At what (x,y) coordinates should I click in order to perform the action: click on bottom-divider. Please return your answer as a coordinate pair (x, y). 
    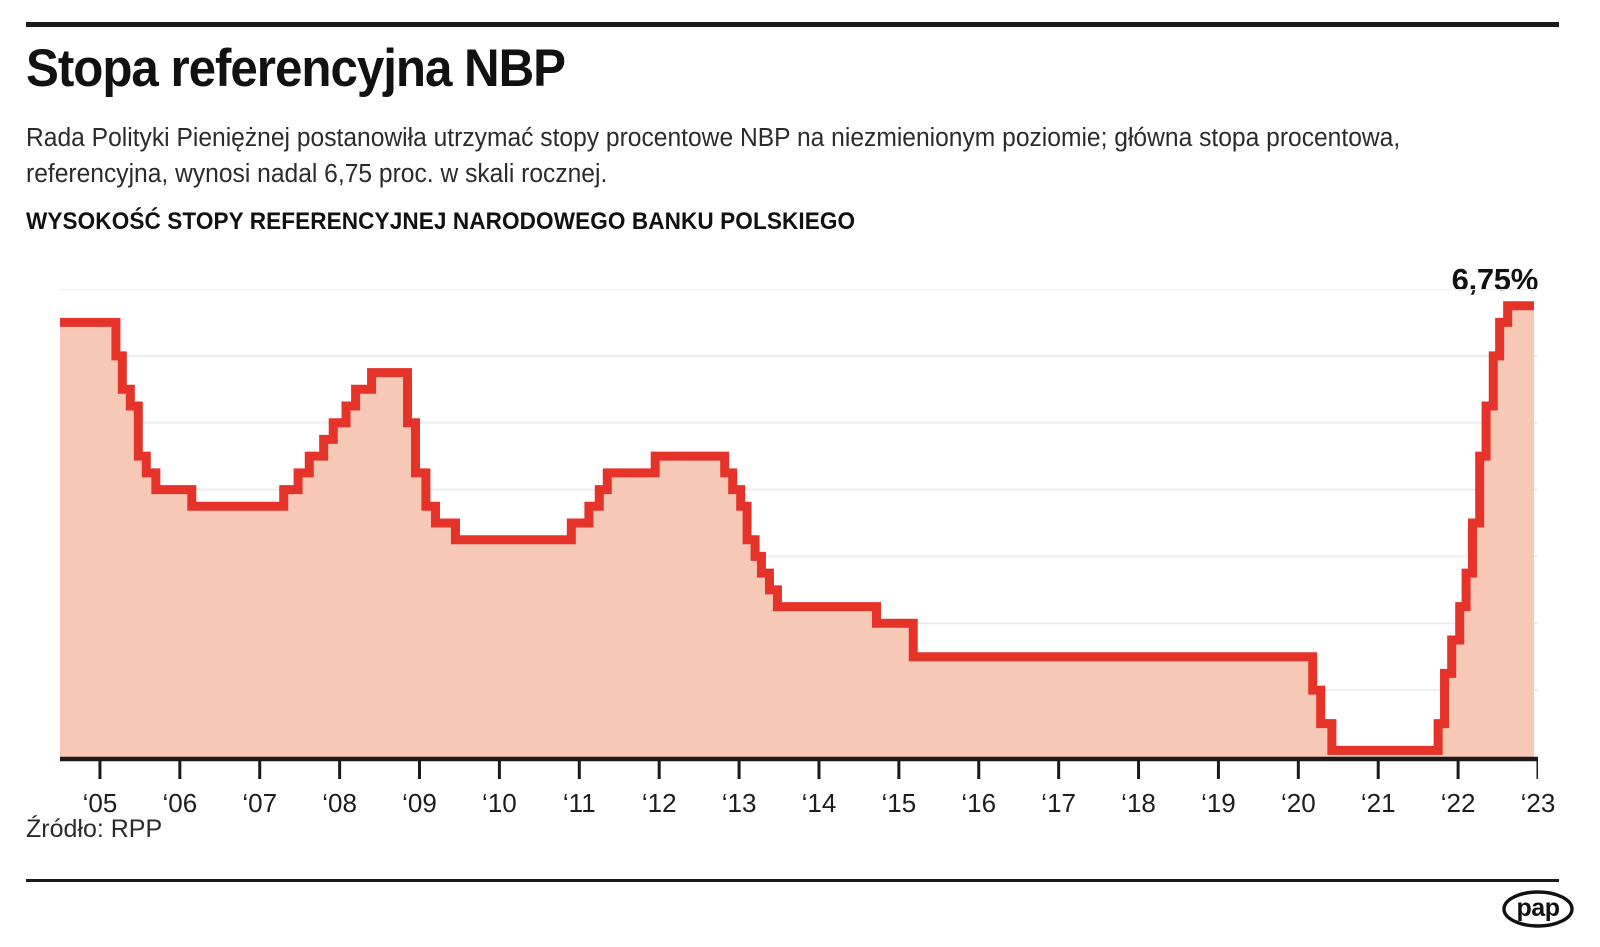
    Looking at the image, I should click on (792, 880).